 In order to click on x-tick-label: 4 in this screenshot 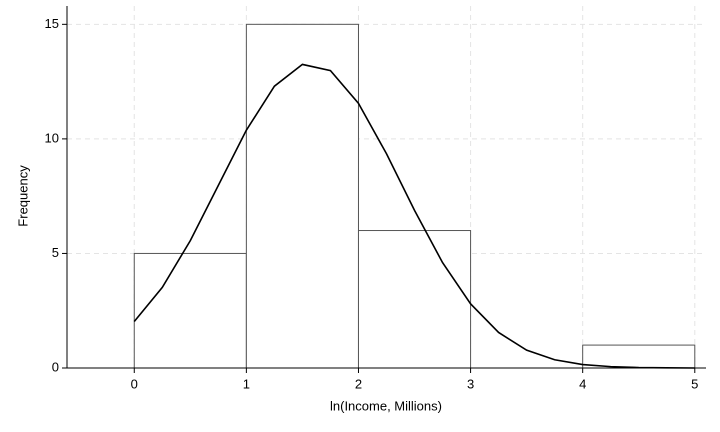, I will do `click(582, 383)`.